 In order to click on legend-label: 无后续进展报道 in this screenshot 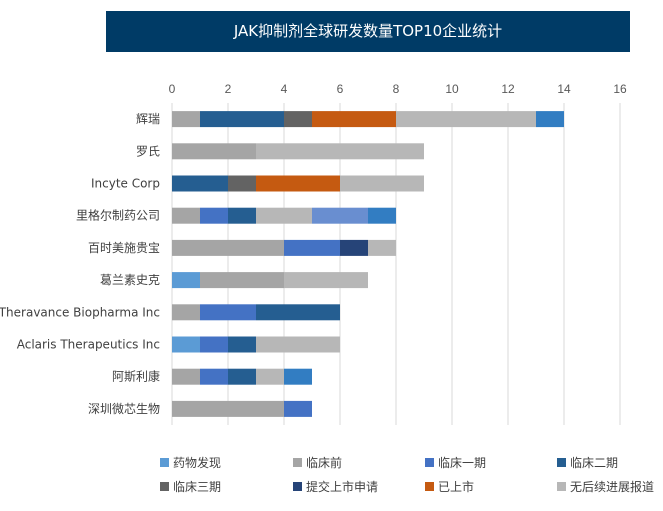, I will do `click(612, 486)`.